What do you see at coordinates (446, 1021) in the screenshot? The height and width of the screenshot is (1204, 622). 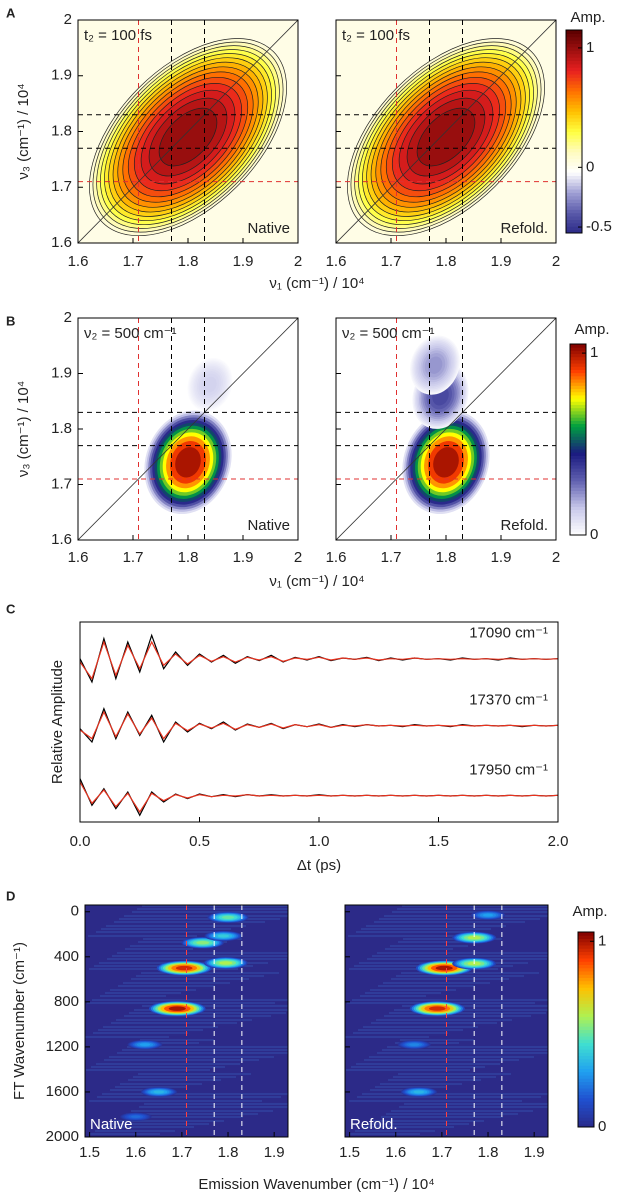 I see `plot-background` at bounding box center [446, 1021].